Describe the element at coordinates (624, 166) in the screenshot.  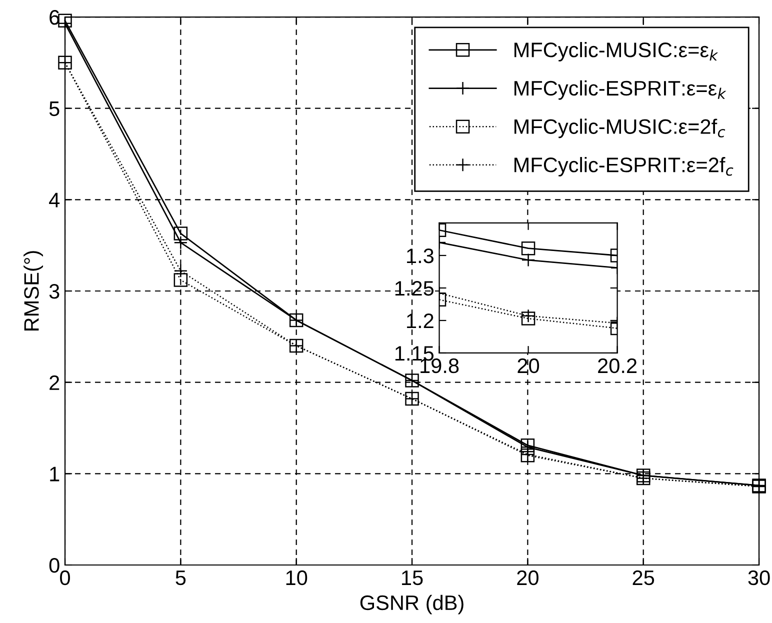
I see `legend-label: MFCyclic-ESPRIT:ε=2f$_{c}$` at that location.